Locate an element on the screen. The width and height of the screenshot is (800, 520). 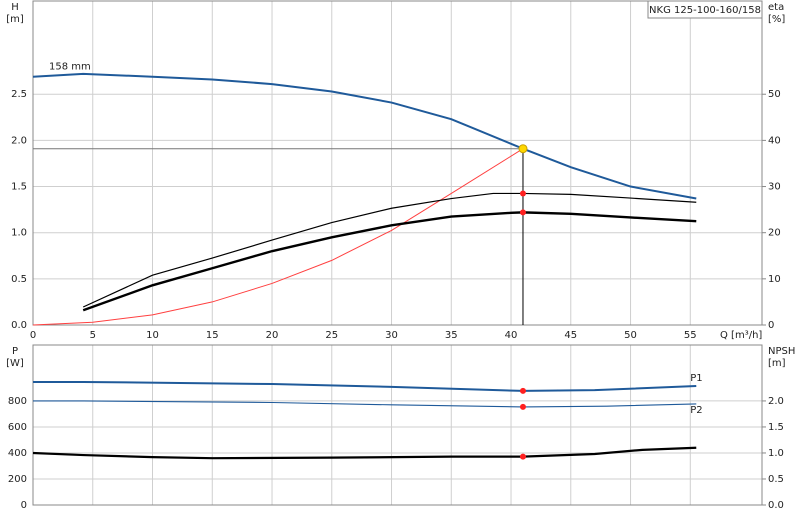
y2-tick-label: 50 is located at coordinates (774, 94).